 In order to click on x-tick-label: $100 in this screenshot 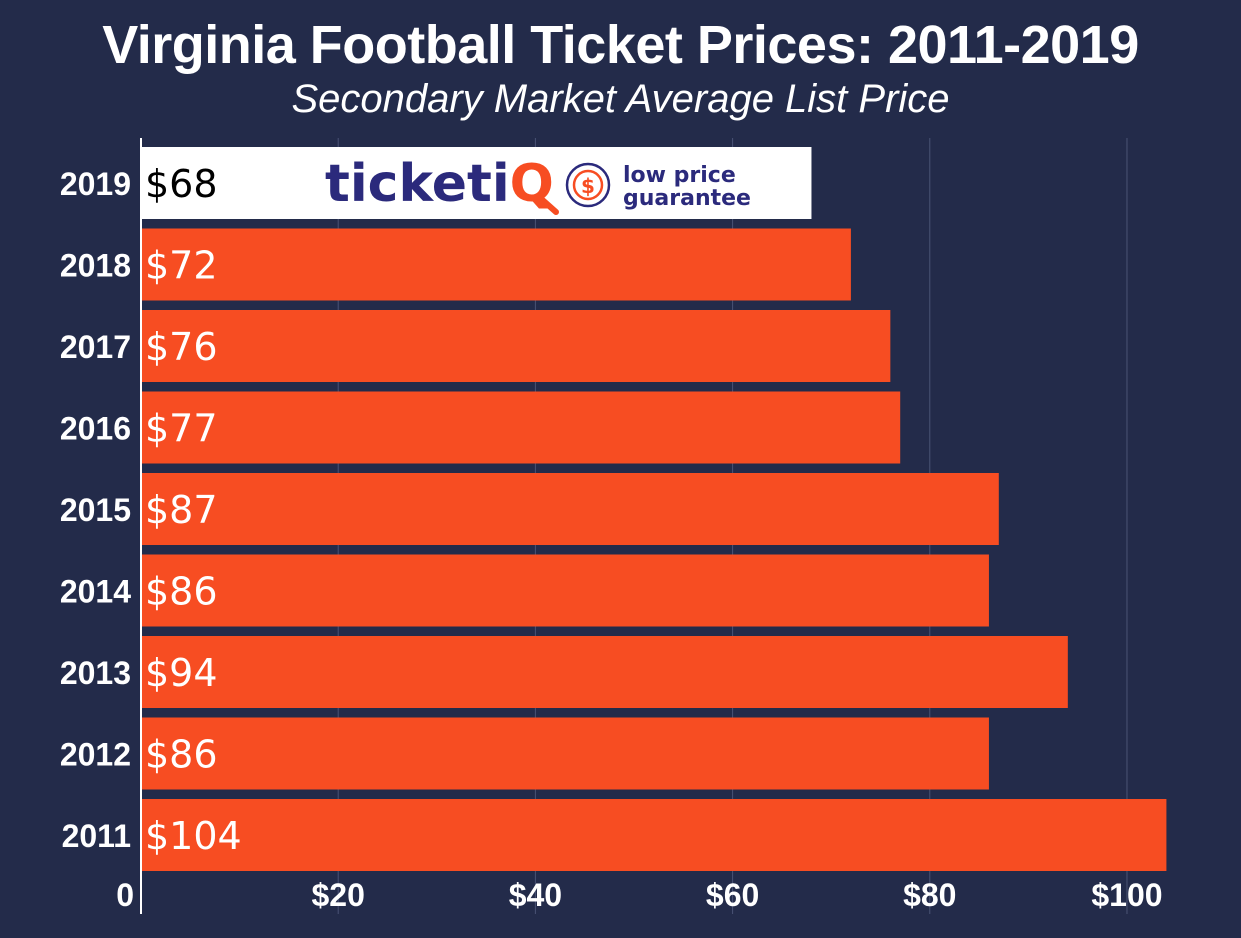, I will do `click(1126, 895)`.